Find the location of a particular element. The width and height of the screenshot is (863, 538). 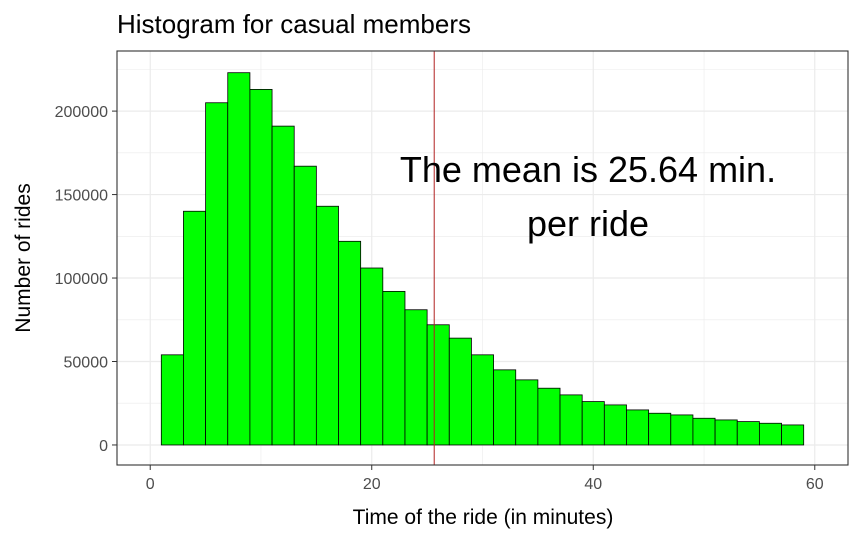

annotation-layer: The mean is 25.64 min. per ride is located at coordinates (588, 196).